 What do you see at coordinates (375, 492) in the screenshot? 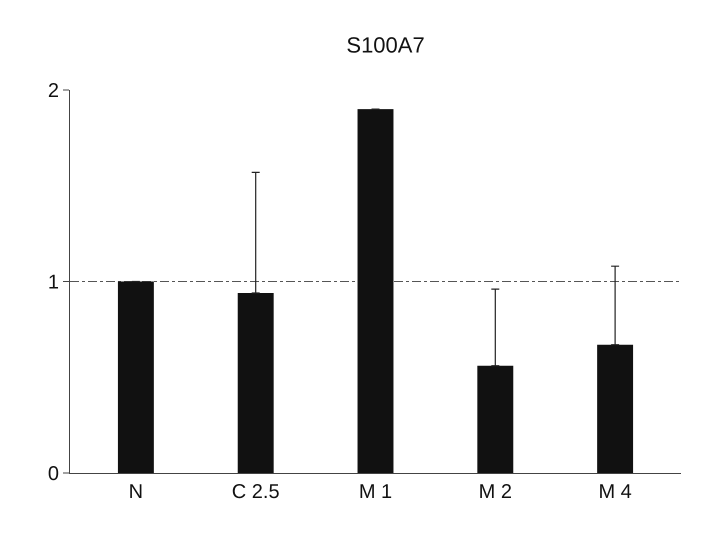
I see `x-tick-label: M 1` at bounding box center [375, 492].